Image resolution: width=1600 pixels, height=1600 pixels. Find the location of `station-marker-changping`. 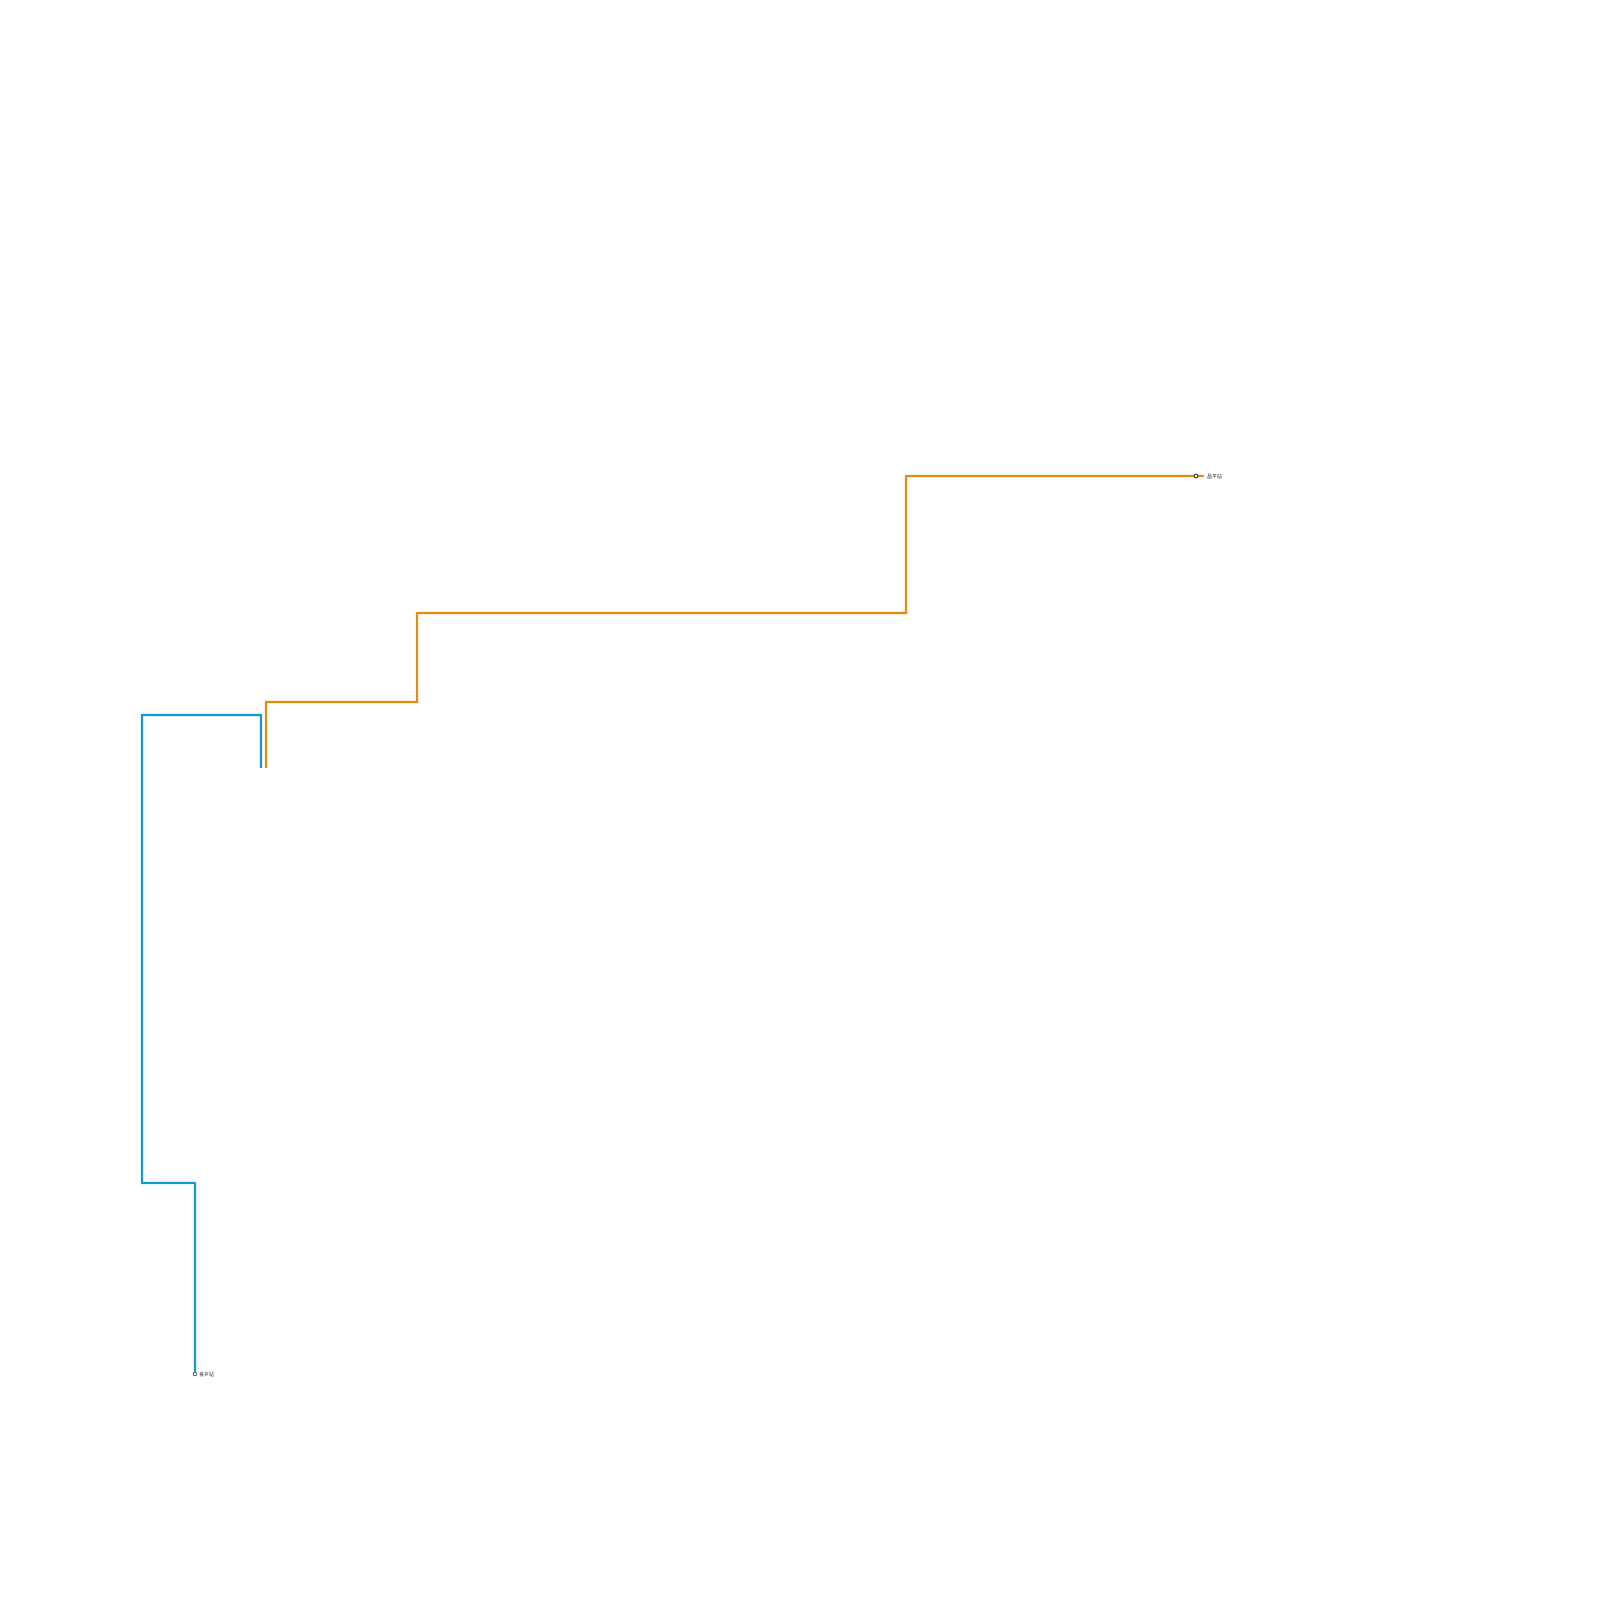

station-marker-changping is located at coordinates (1196, 476).